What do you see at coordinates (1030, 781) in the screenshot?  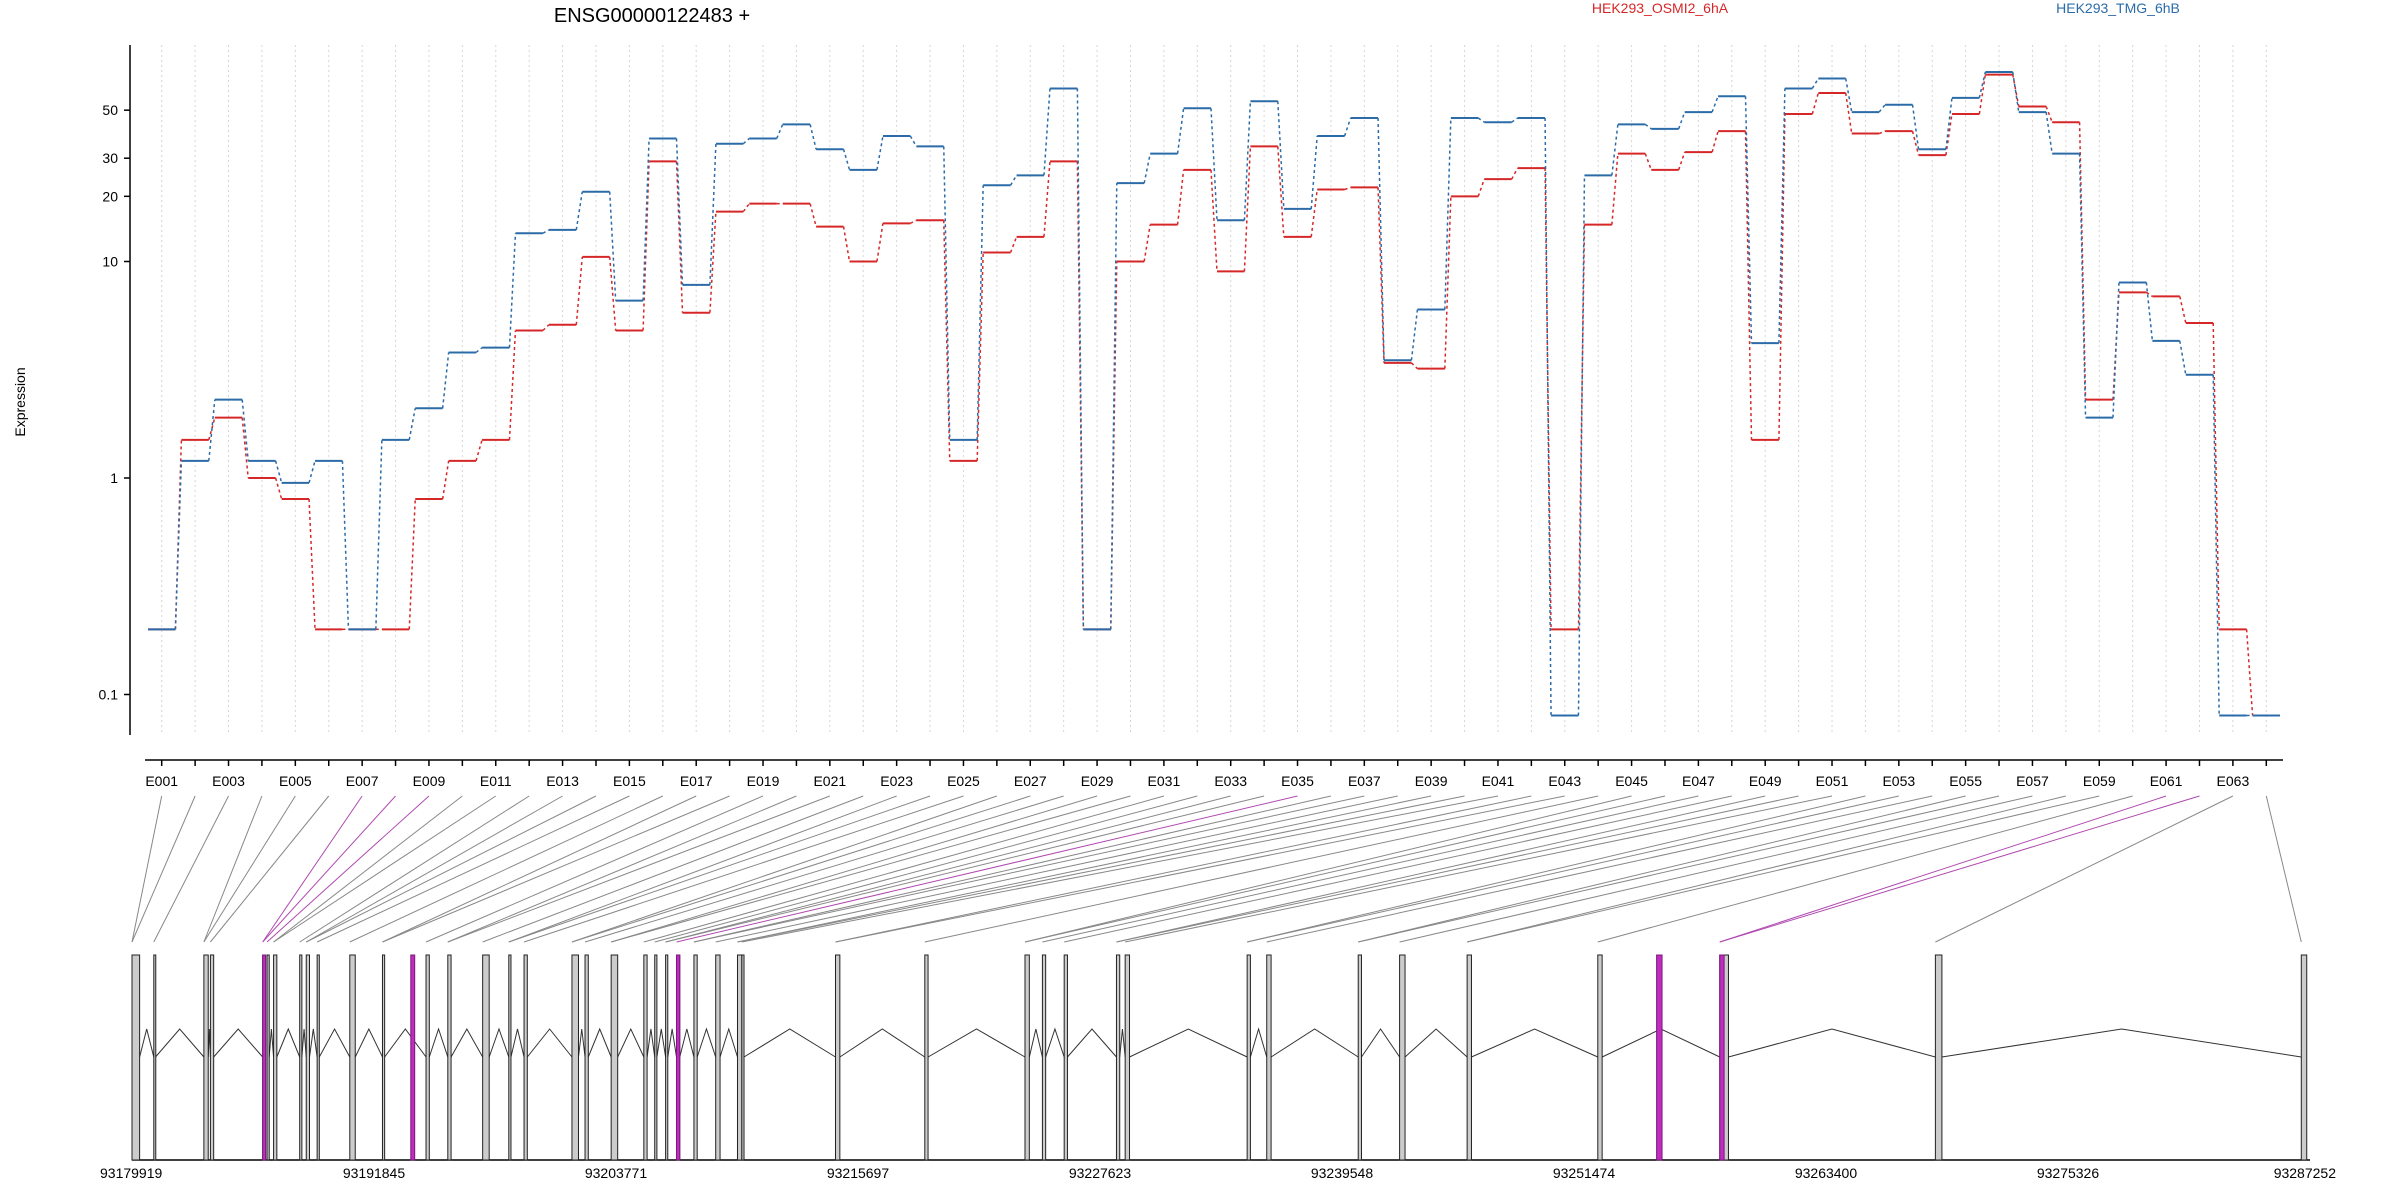 I see `x-tick-label: E027` at bounding box center [1030, 781].